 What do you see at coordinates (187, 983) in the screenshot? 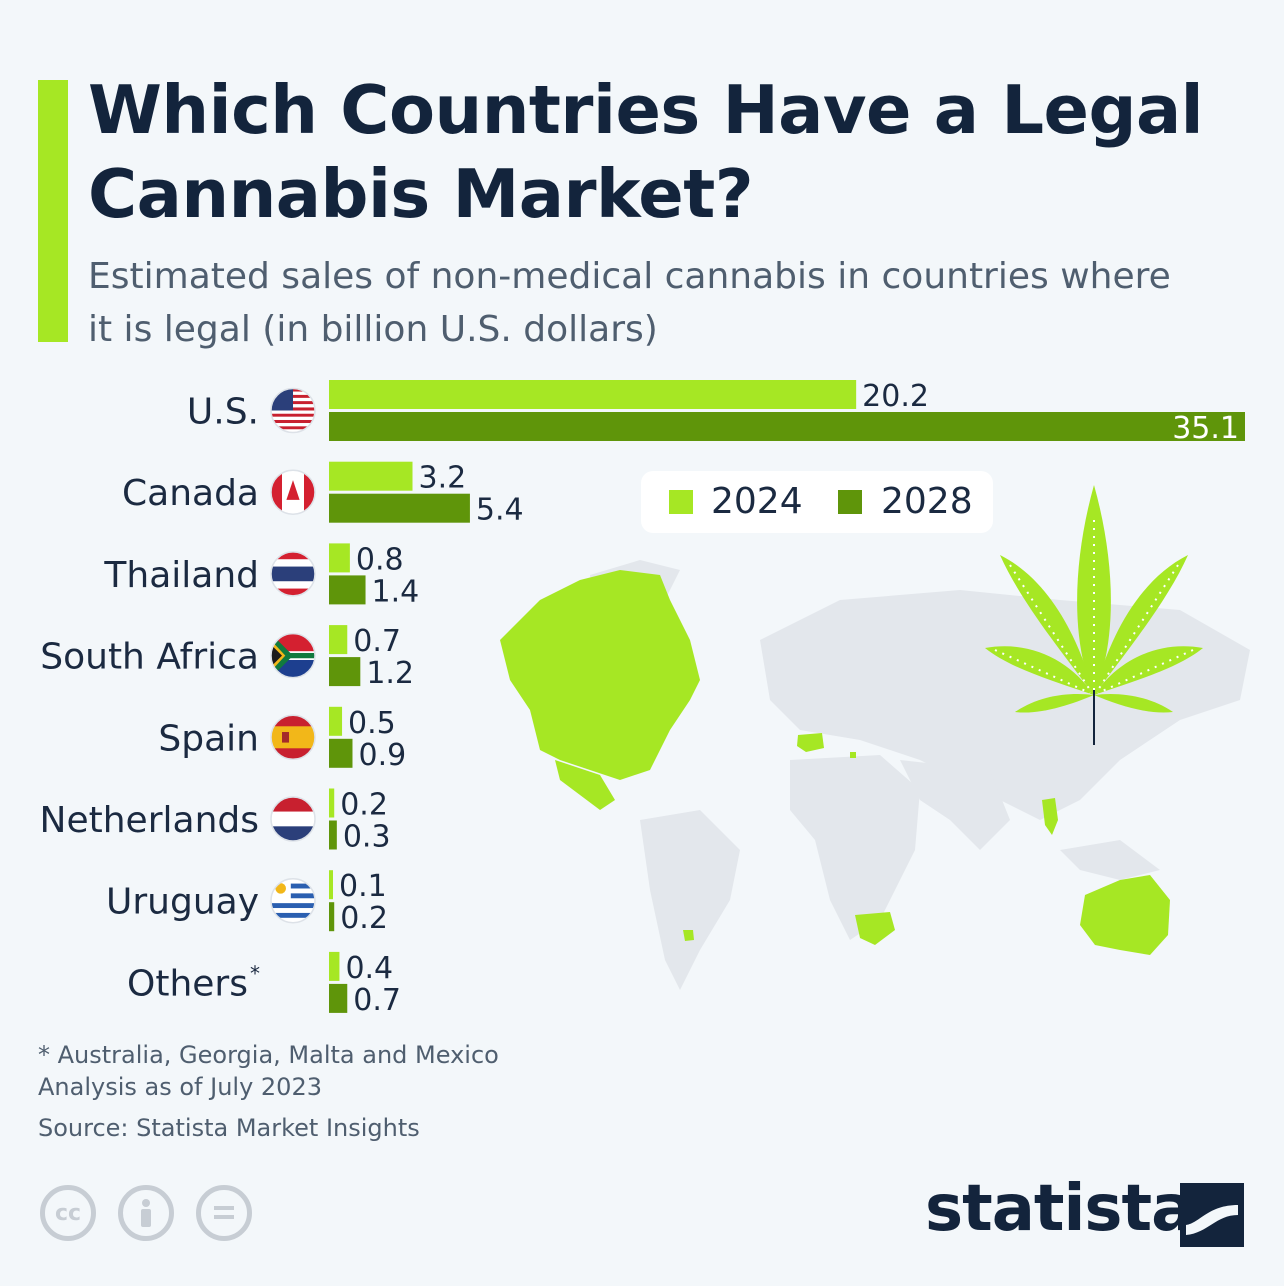
I see `category-label: Others` at bounding box center [187, 983].